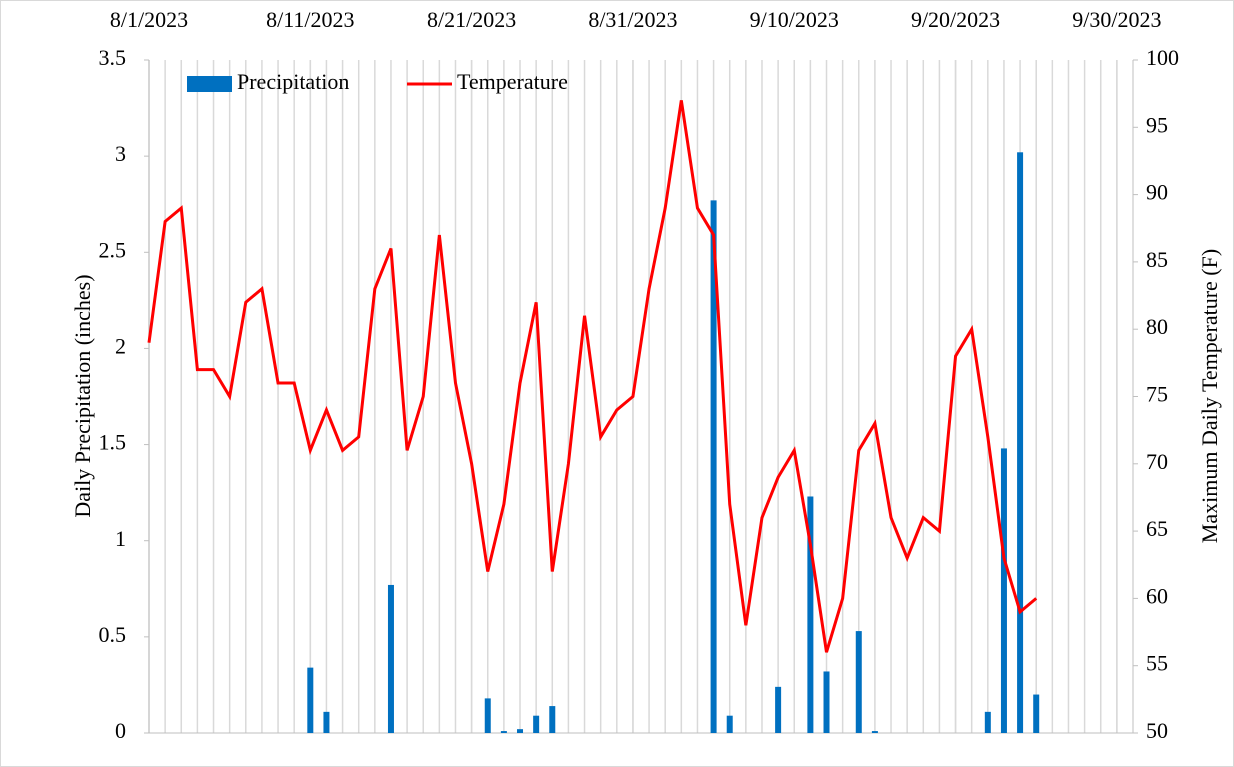  Describe the element at coordinates (1157, 326) in the screenshot. I see `y2-tick-label: 80` at that location.